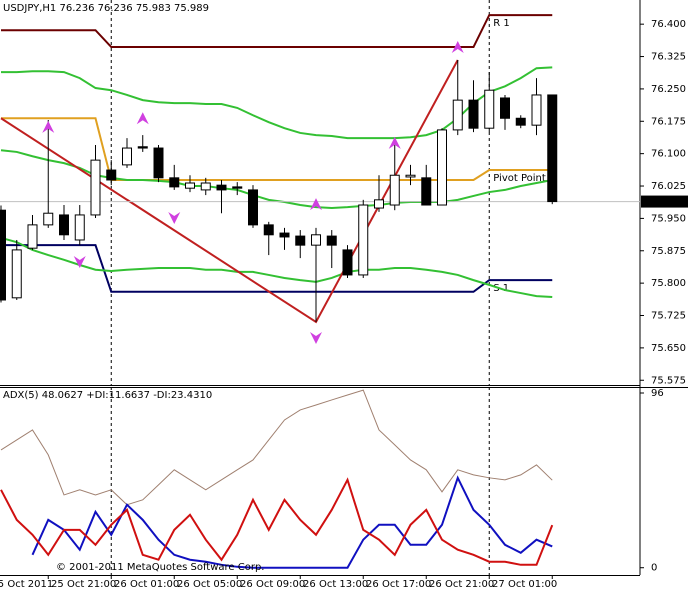 Image resolution: width=688 pixels, height=593 pixels. Describe the element at coordinates (160, 567) in the screenshot. I see `copyright: © 2001-2011 MetaQuotes Software Corp.` at that location.